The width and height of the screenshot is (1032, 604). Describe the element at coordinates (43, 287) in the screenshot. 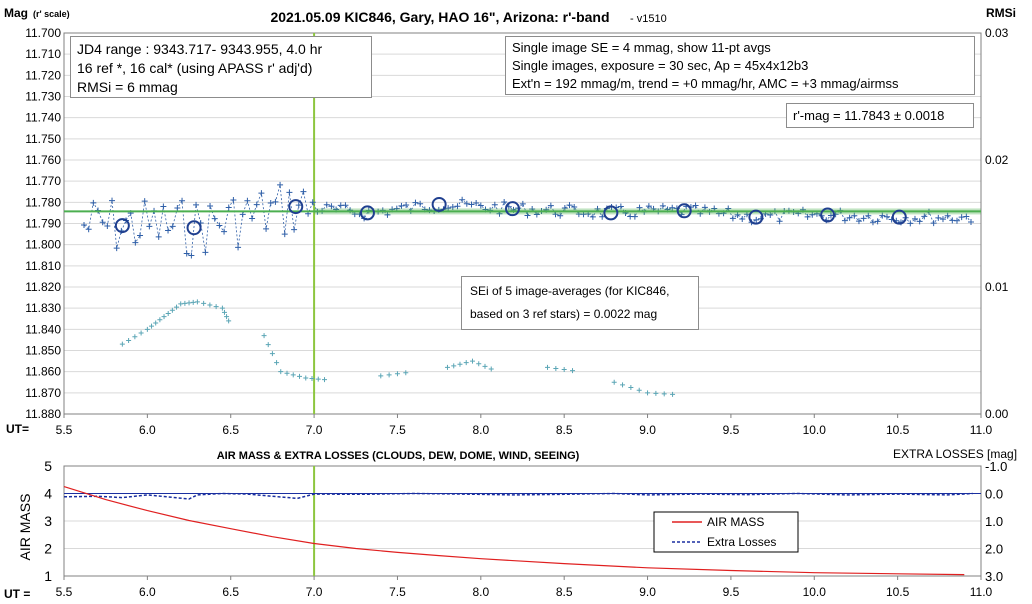

I see `y-tick-label: 11.820` at that location.